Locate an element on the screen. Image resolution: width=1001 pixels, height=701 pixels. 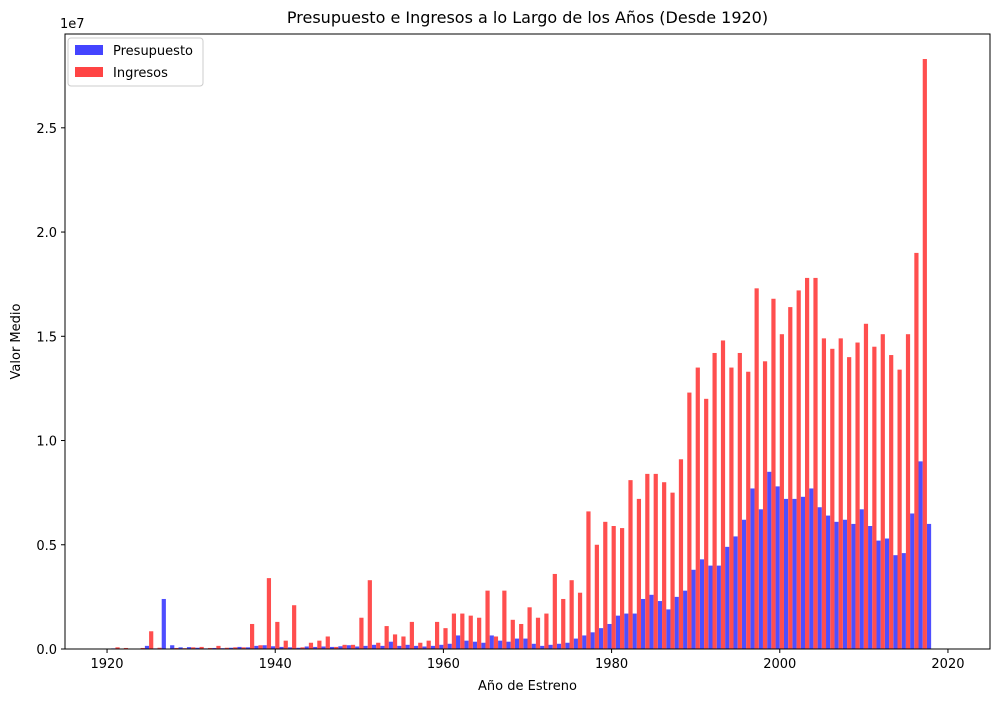
bar-ingresos-1932 is located at coordinates (210, 648).